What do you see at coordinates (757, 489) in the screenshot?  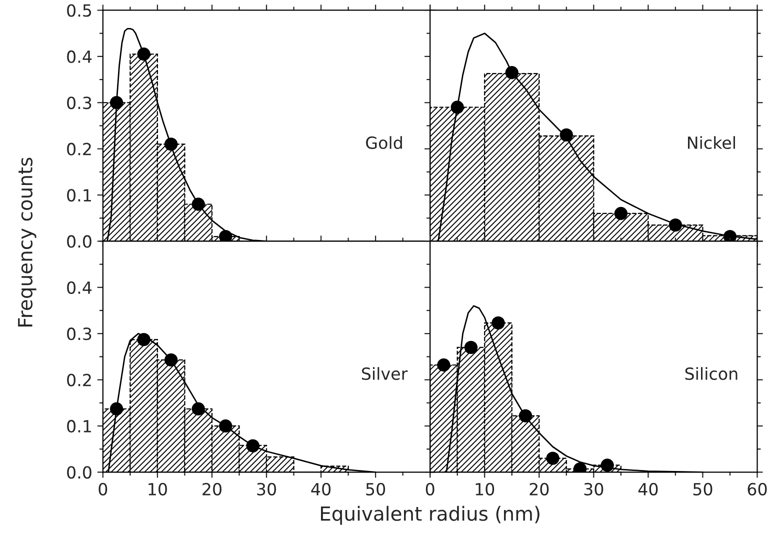 I see `x-tick-label: 60` at bounding box center [757, 489].